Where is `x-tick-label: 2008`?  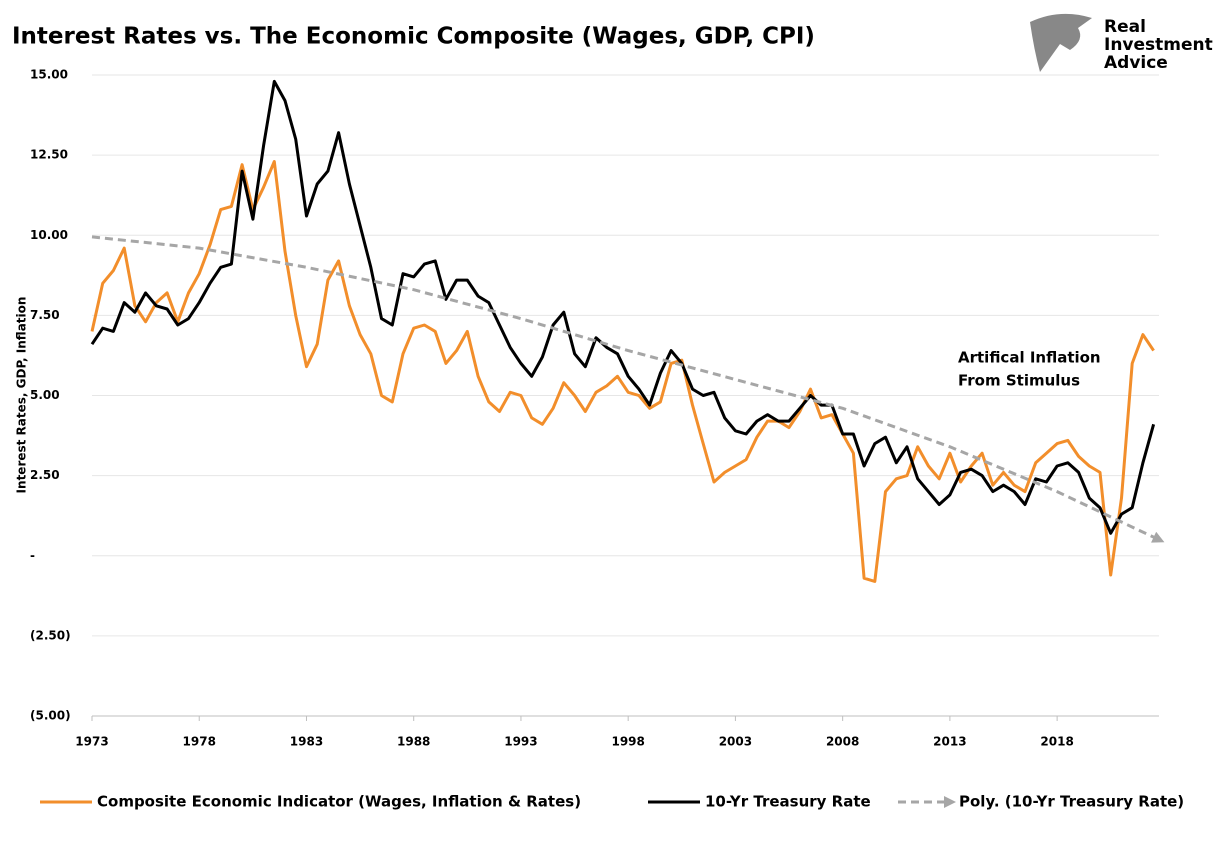
x-tick-label: 2008 is located at coordinates (842, 742).